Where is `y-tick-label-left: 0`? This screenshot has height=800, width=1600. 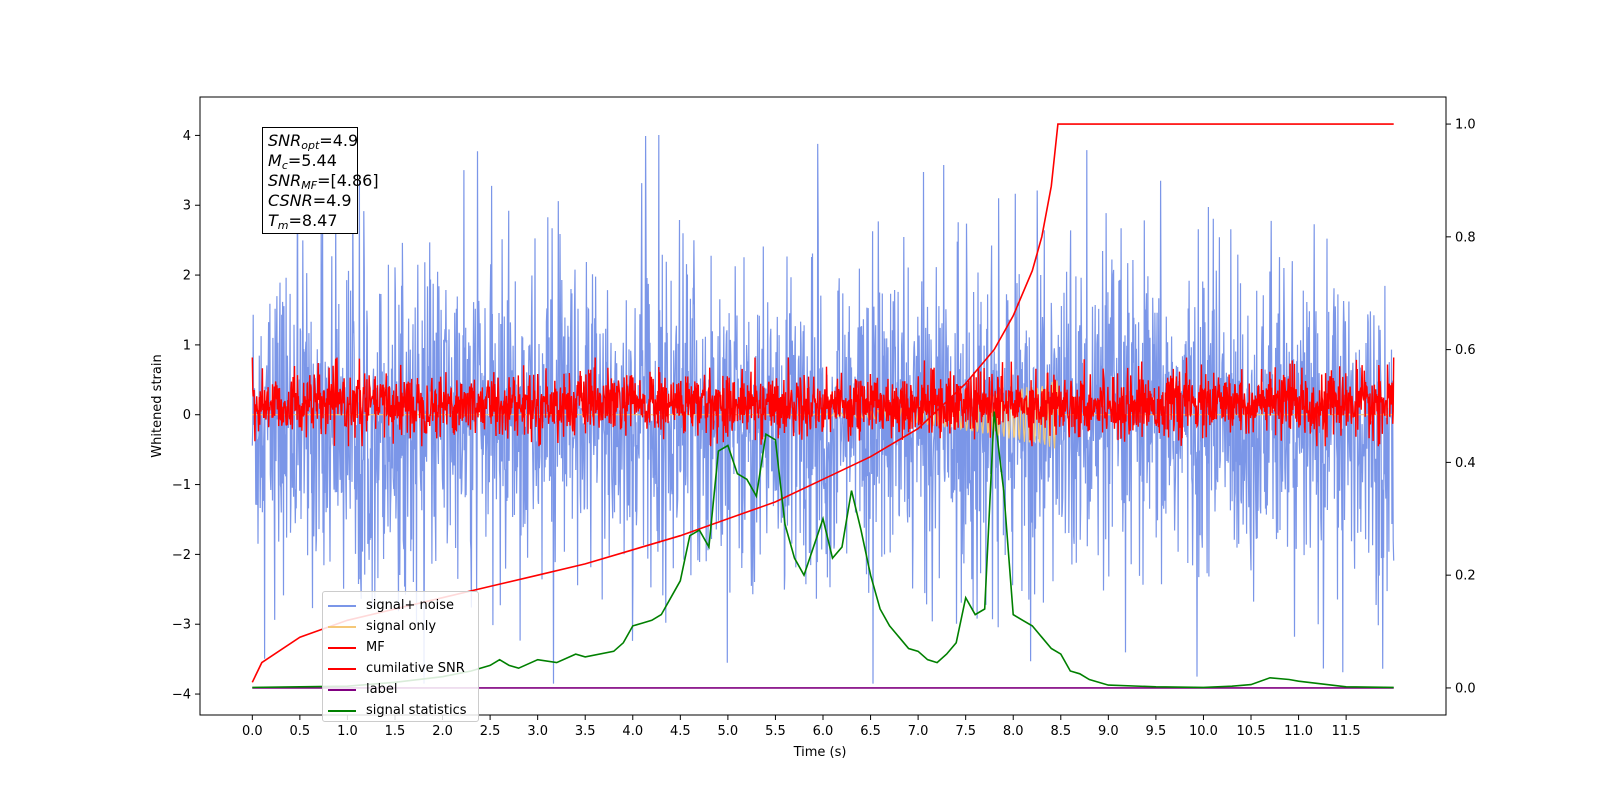
y-tick-label-left: 0 is located at coordinates (187, 415).